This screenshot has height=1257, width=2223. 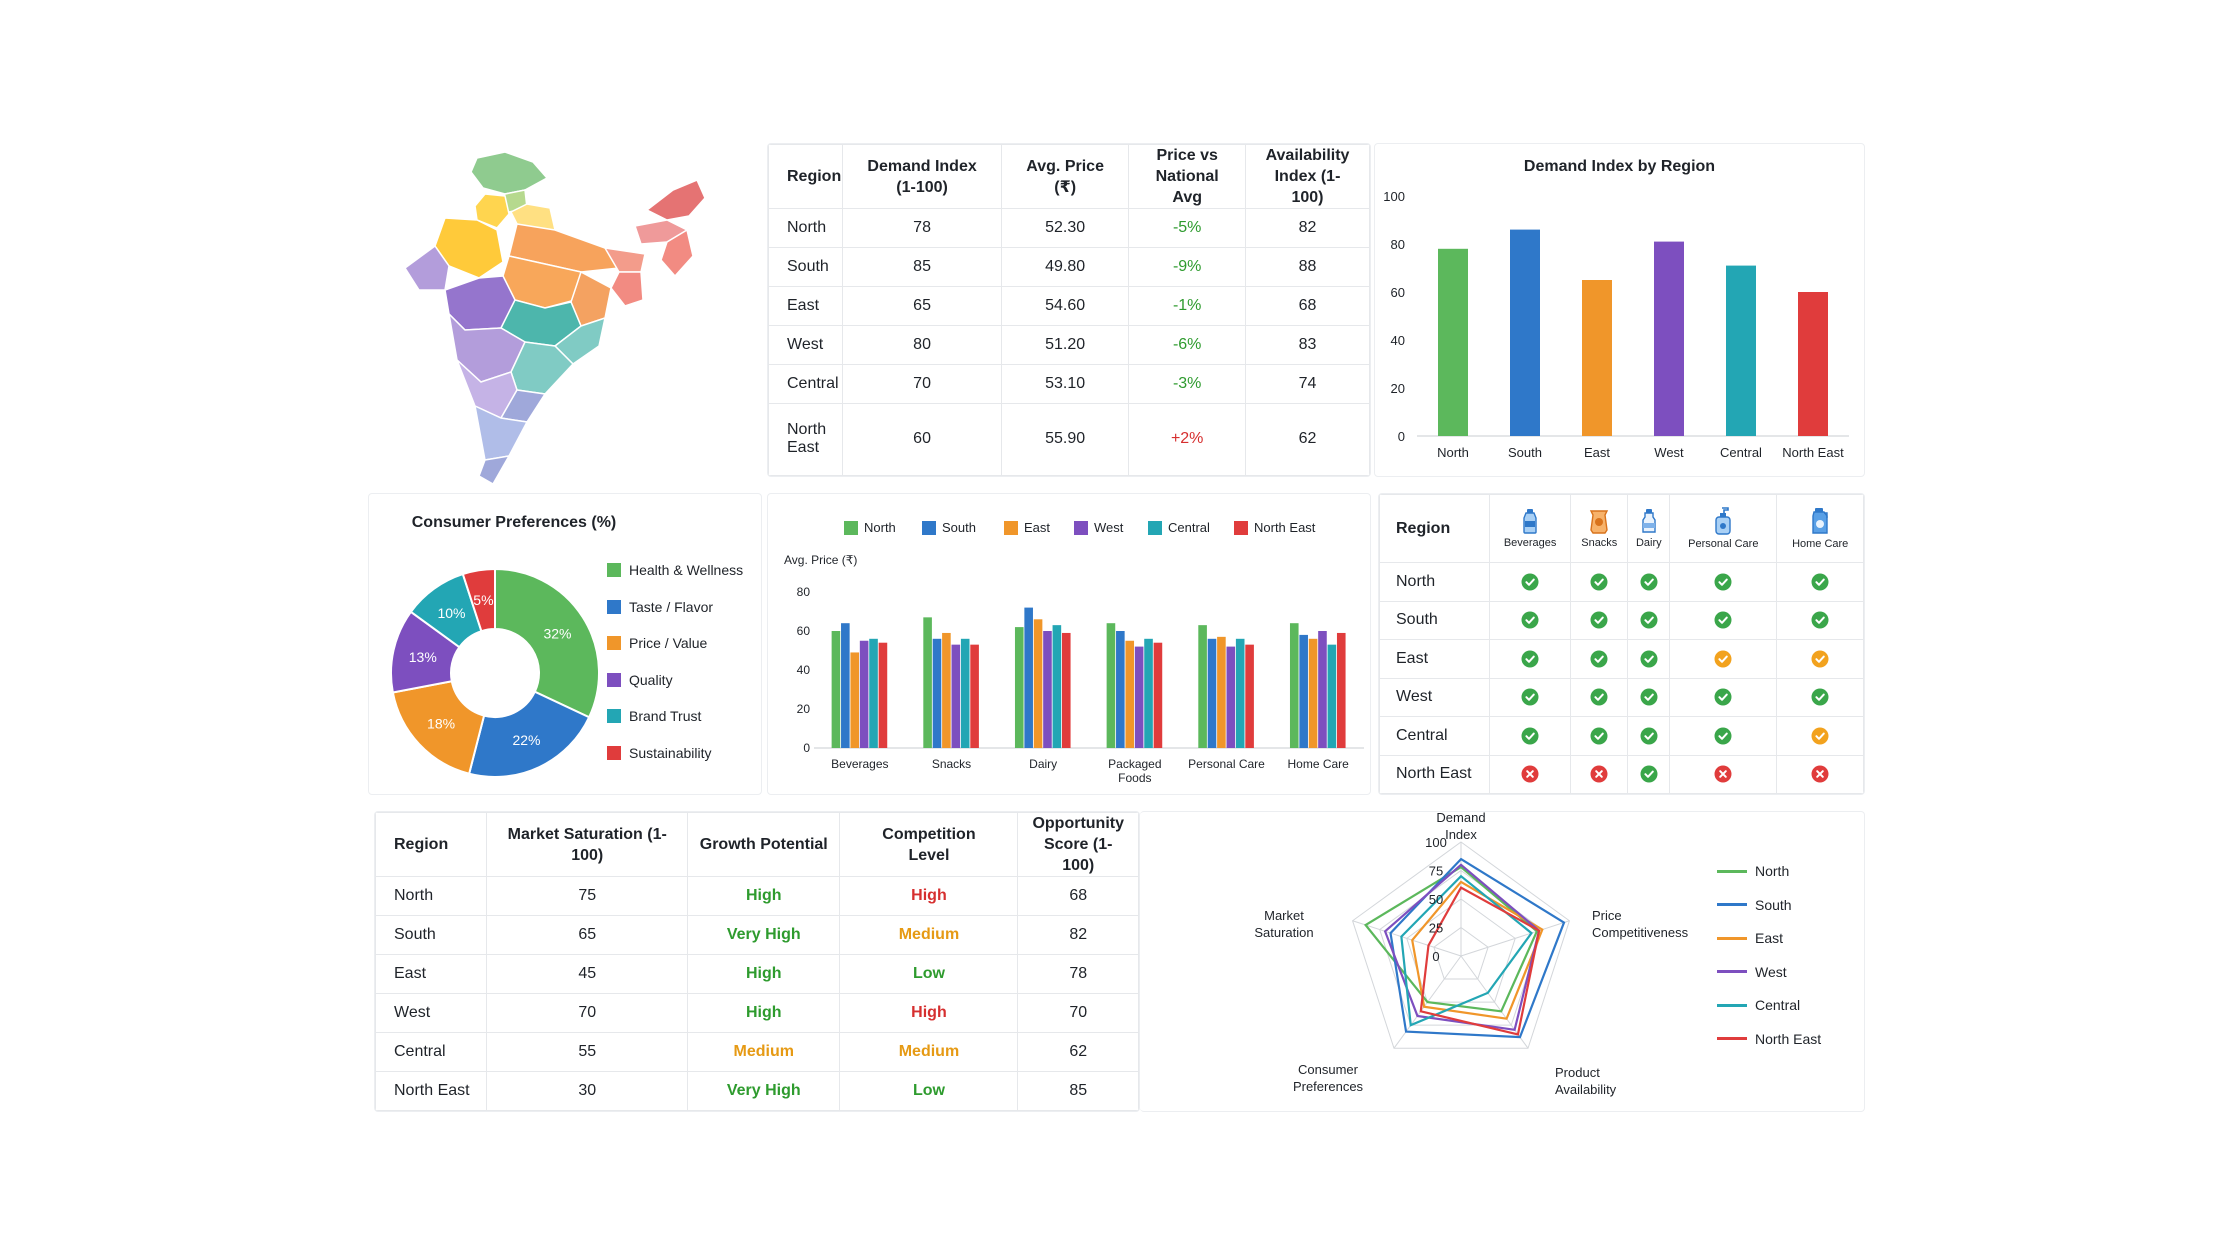 What do you see at coordinates (1240, 693) in the screenshot?
I see `bar-personal-care-central` at bounding box center [1240, 693].